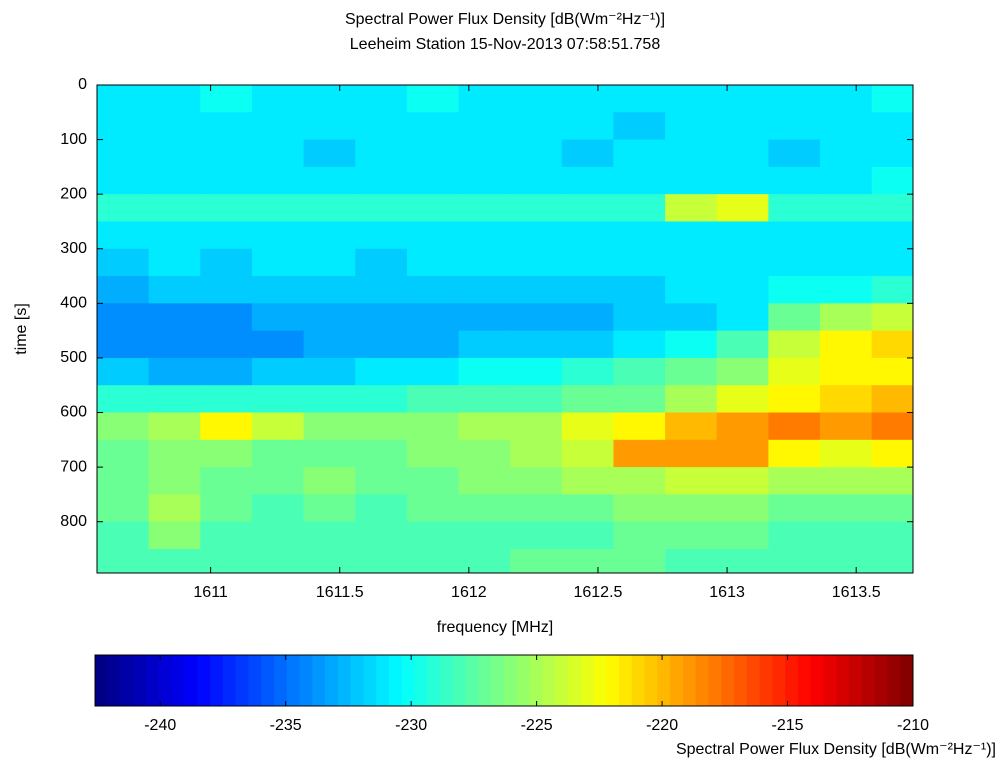 The image size is (1001, 771). Describe the element at coordinates (662, 725) in the screenshot. I see `colorbar-tick-label: -220` at that location.